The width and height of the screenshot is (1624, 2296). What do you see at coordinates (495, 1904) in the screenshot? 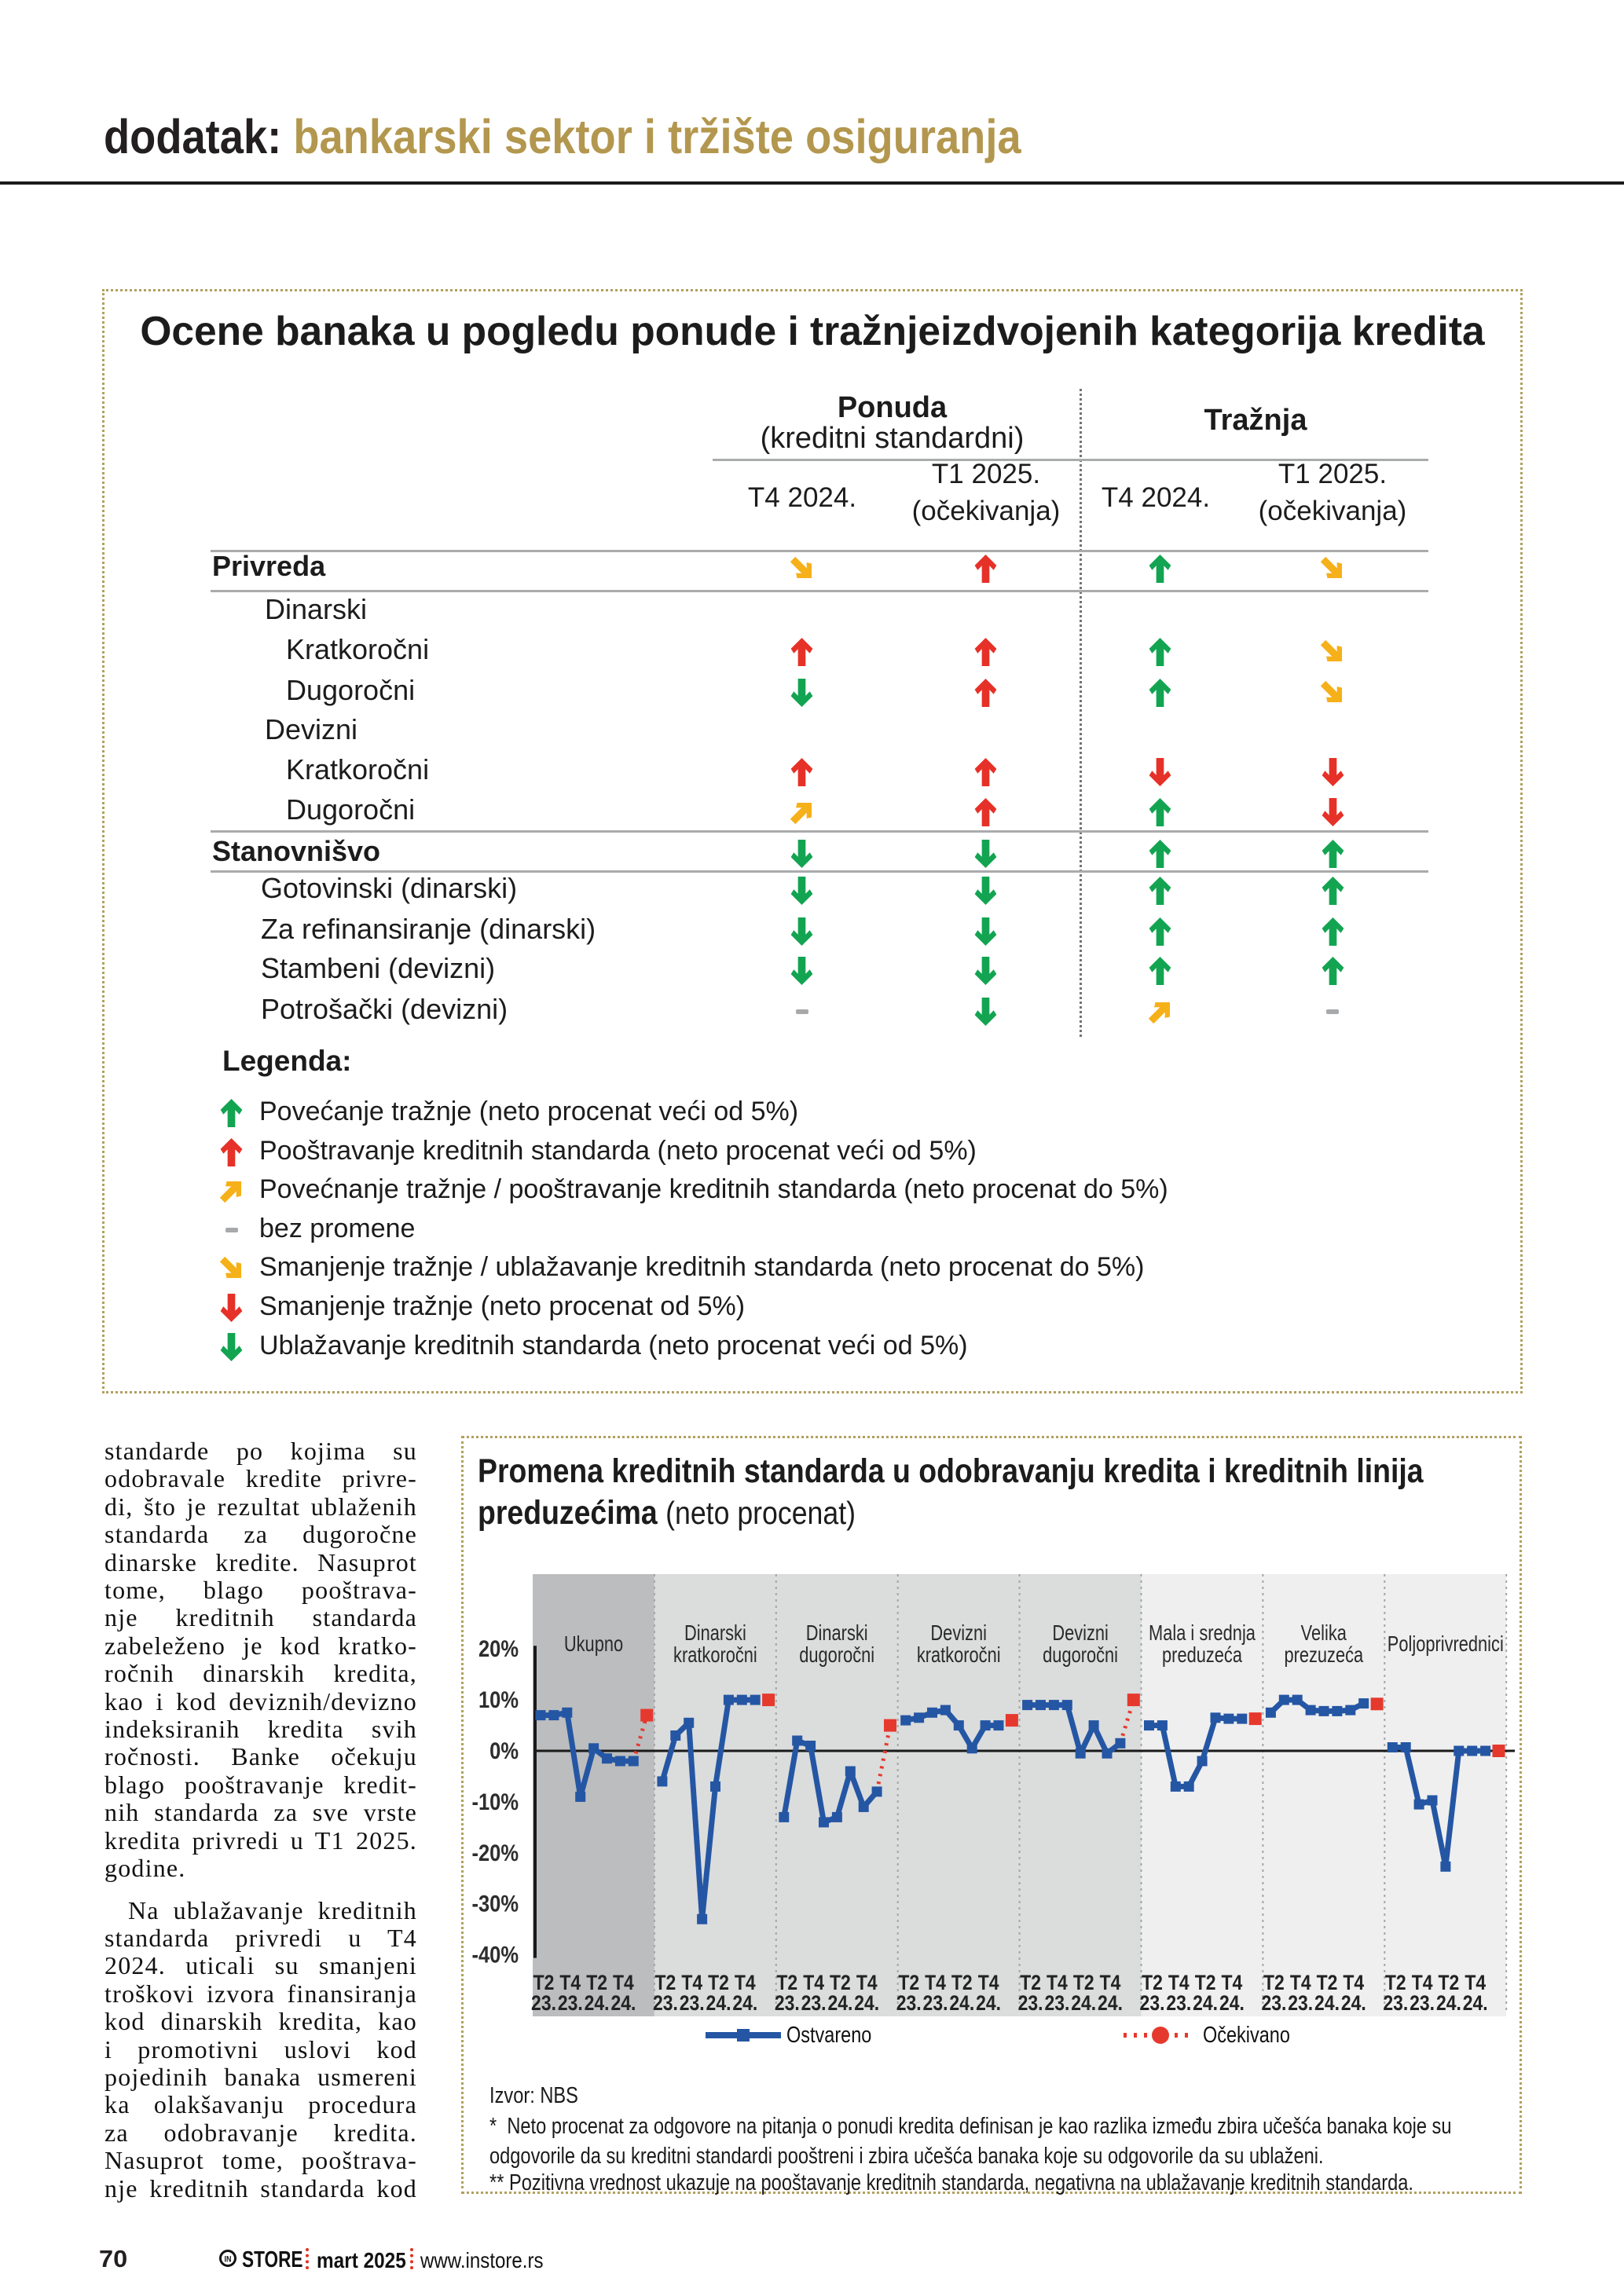
I see `svg-text: -30%` at bounding box center [495, 1904].